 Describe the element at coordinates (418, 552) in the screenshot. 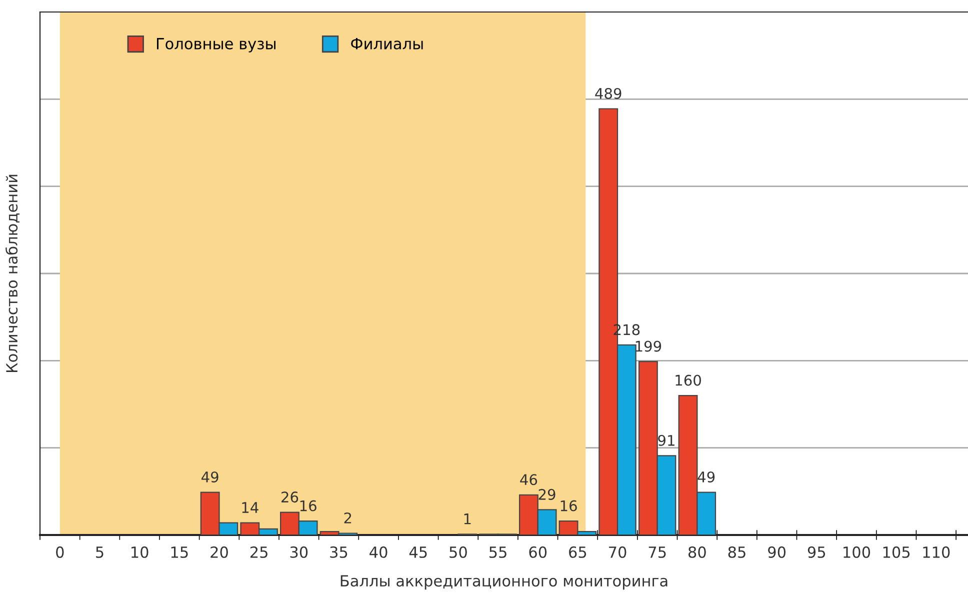

I see `x-tick-label: 45` at that location.